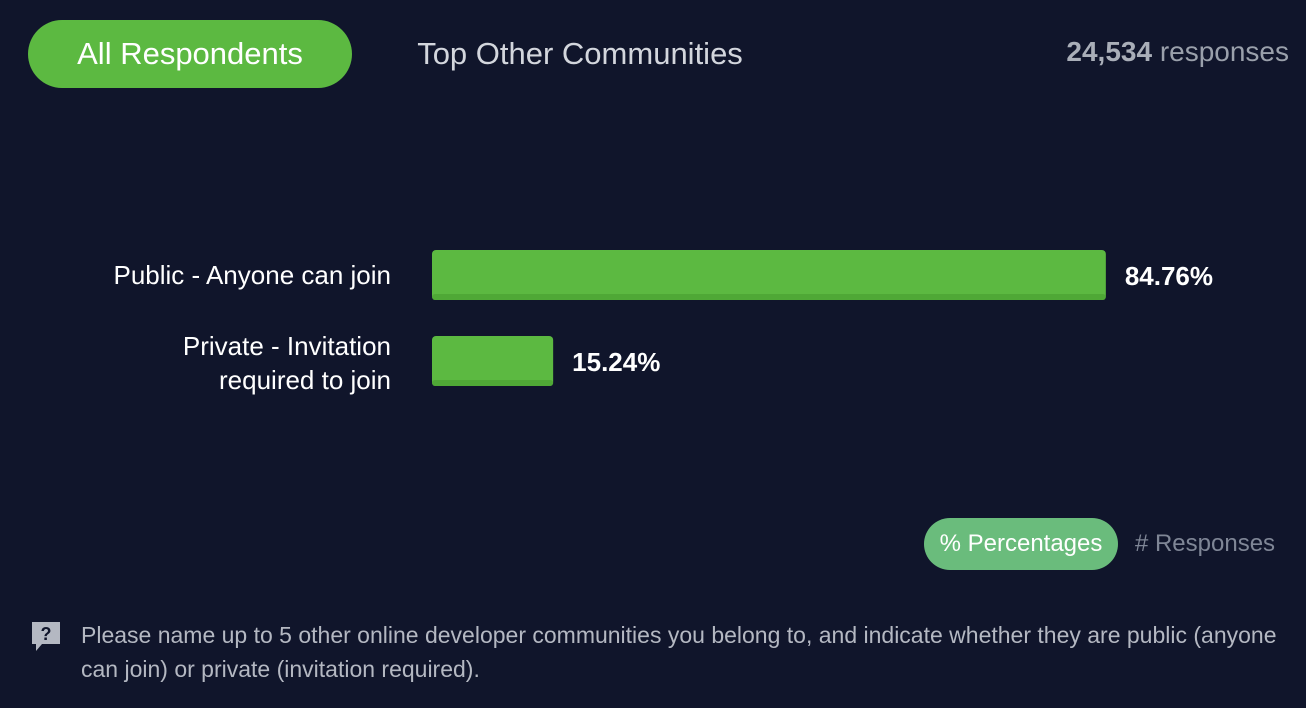 The image size is (1306, 708). Describe the element at coordinates (580, 53) in the screenshot. I see `tab-top-other-communities: Top Other Communities` at that location.